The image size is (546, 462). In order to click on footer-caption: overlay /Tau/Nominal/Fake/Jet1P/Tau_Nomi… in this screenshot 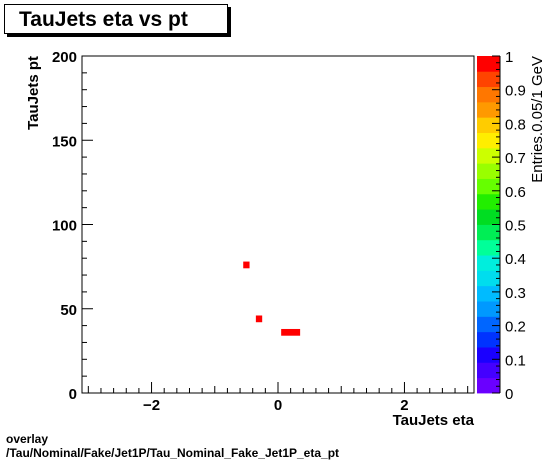, I will do `click(172, 446)`.